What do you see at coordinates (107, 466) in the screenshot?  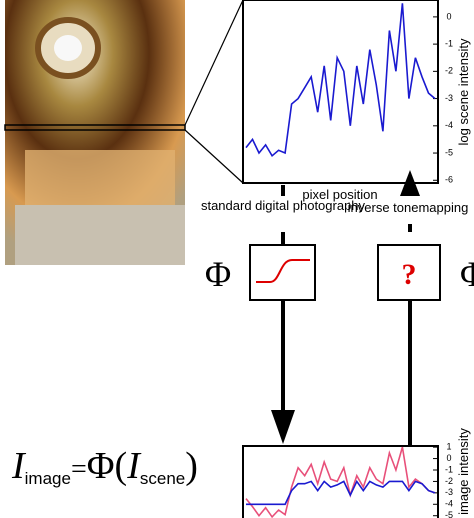 I see `formula-part: Φ(` at bounding box center [107, 466].